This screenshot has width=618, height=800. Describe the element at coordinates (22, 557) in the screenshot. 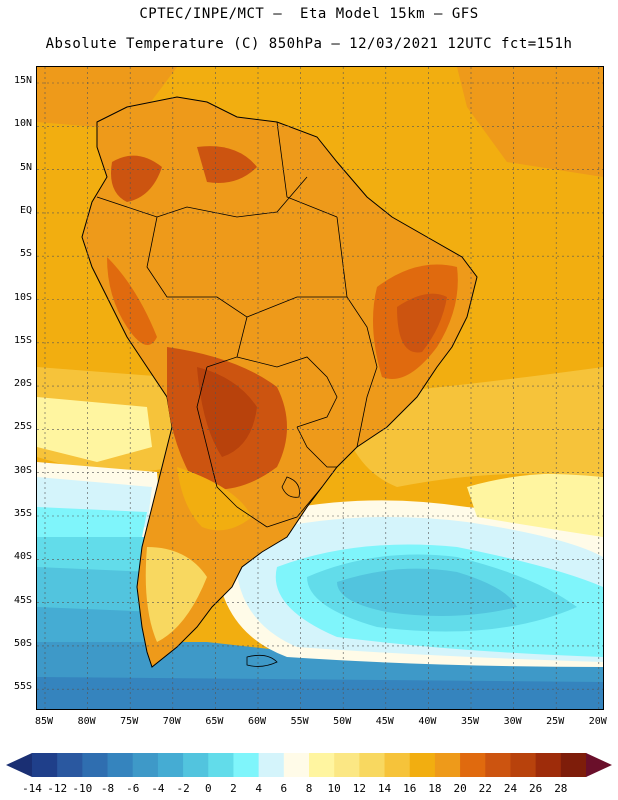

I see `lat-label: 40S` at that location.